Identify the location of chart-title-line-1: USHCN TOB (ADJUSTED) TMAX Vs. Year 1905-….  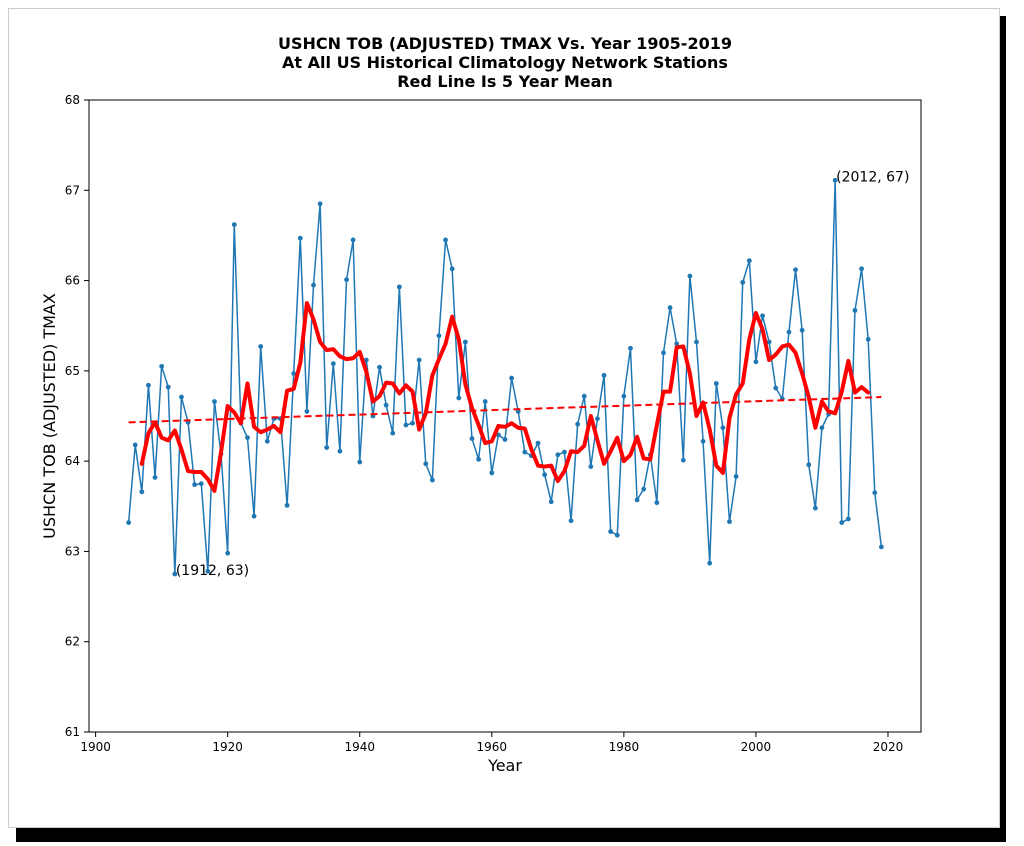
(505, 43).